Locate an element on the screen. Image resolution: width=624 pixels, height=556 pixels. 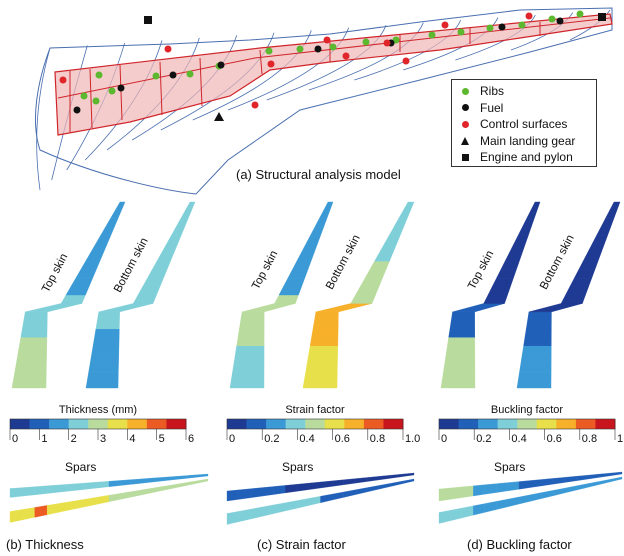
strain-bottom-skin is located at coordinates (358, 295).